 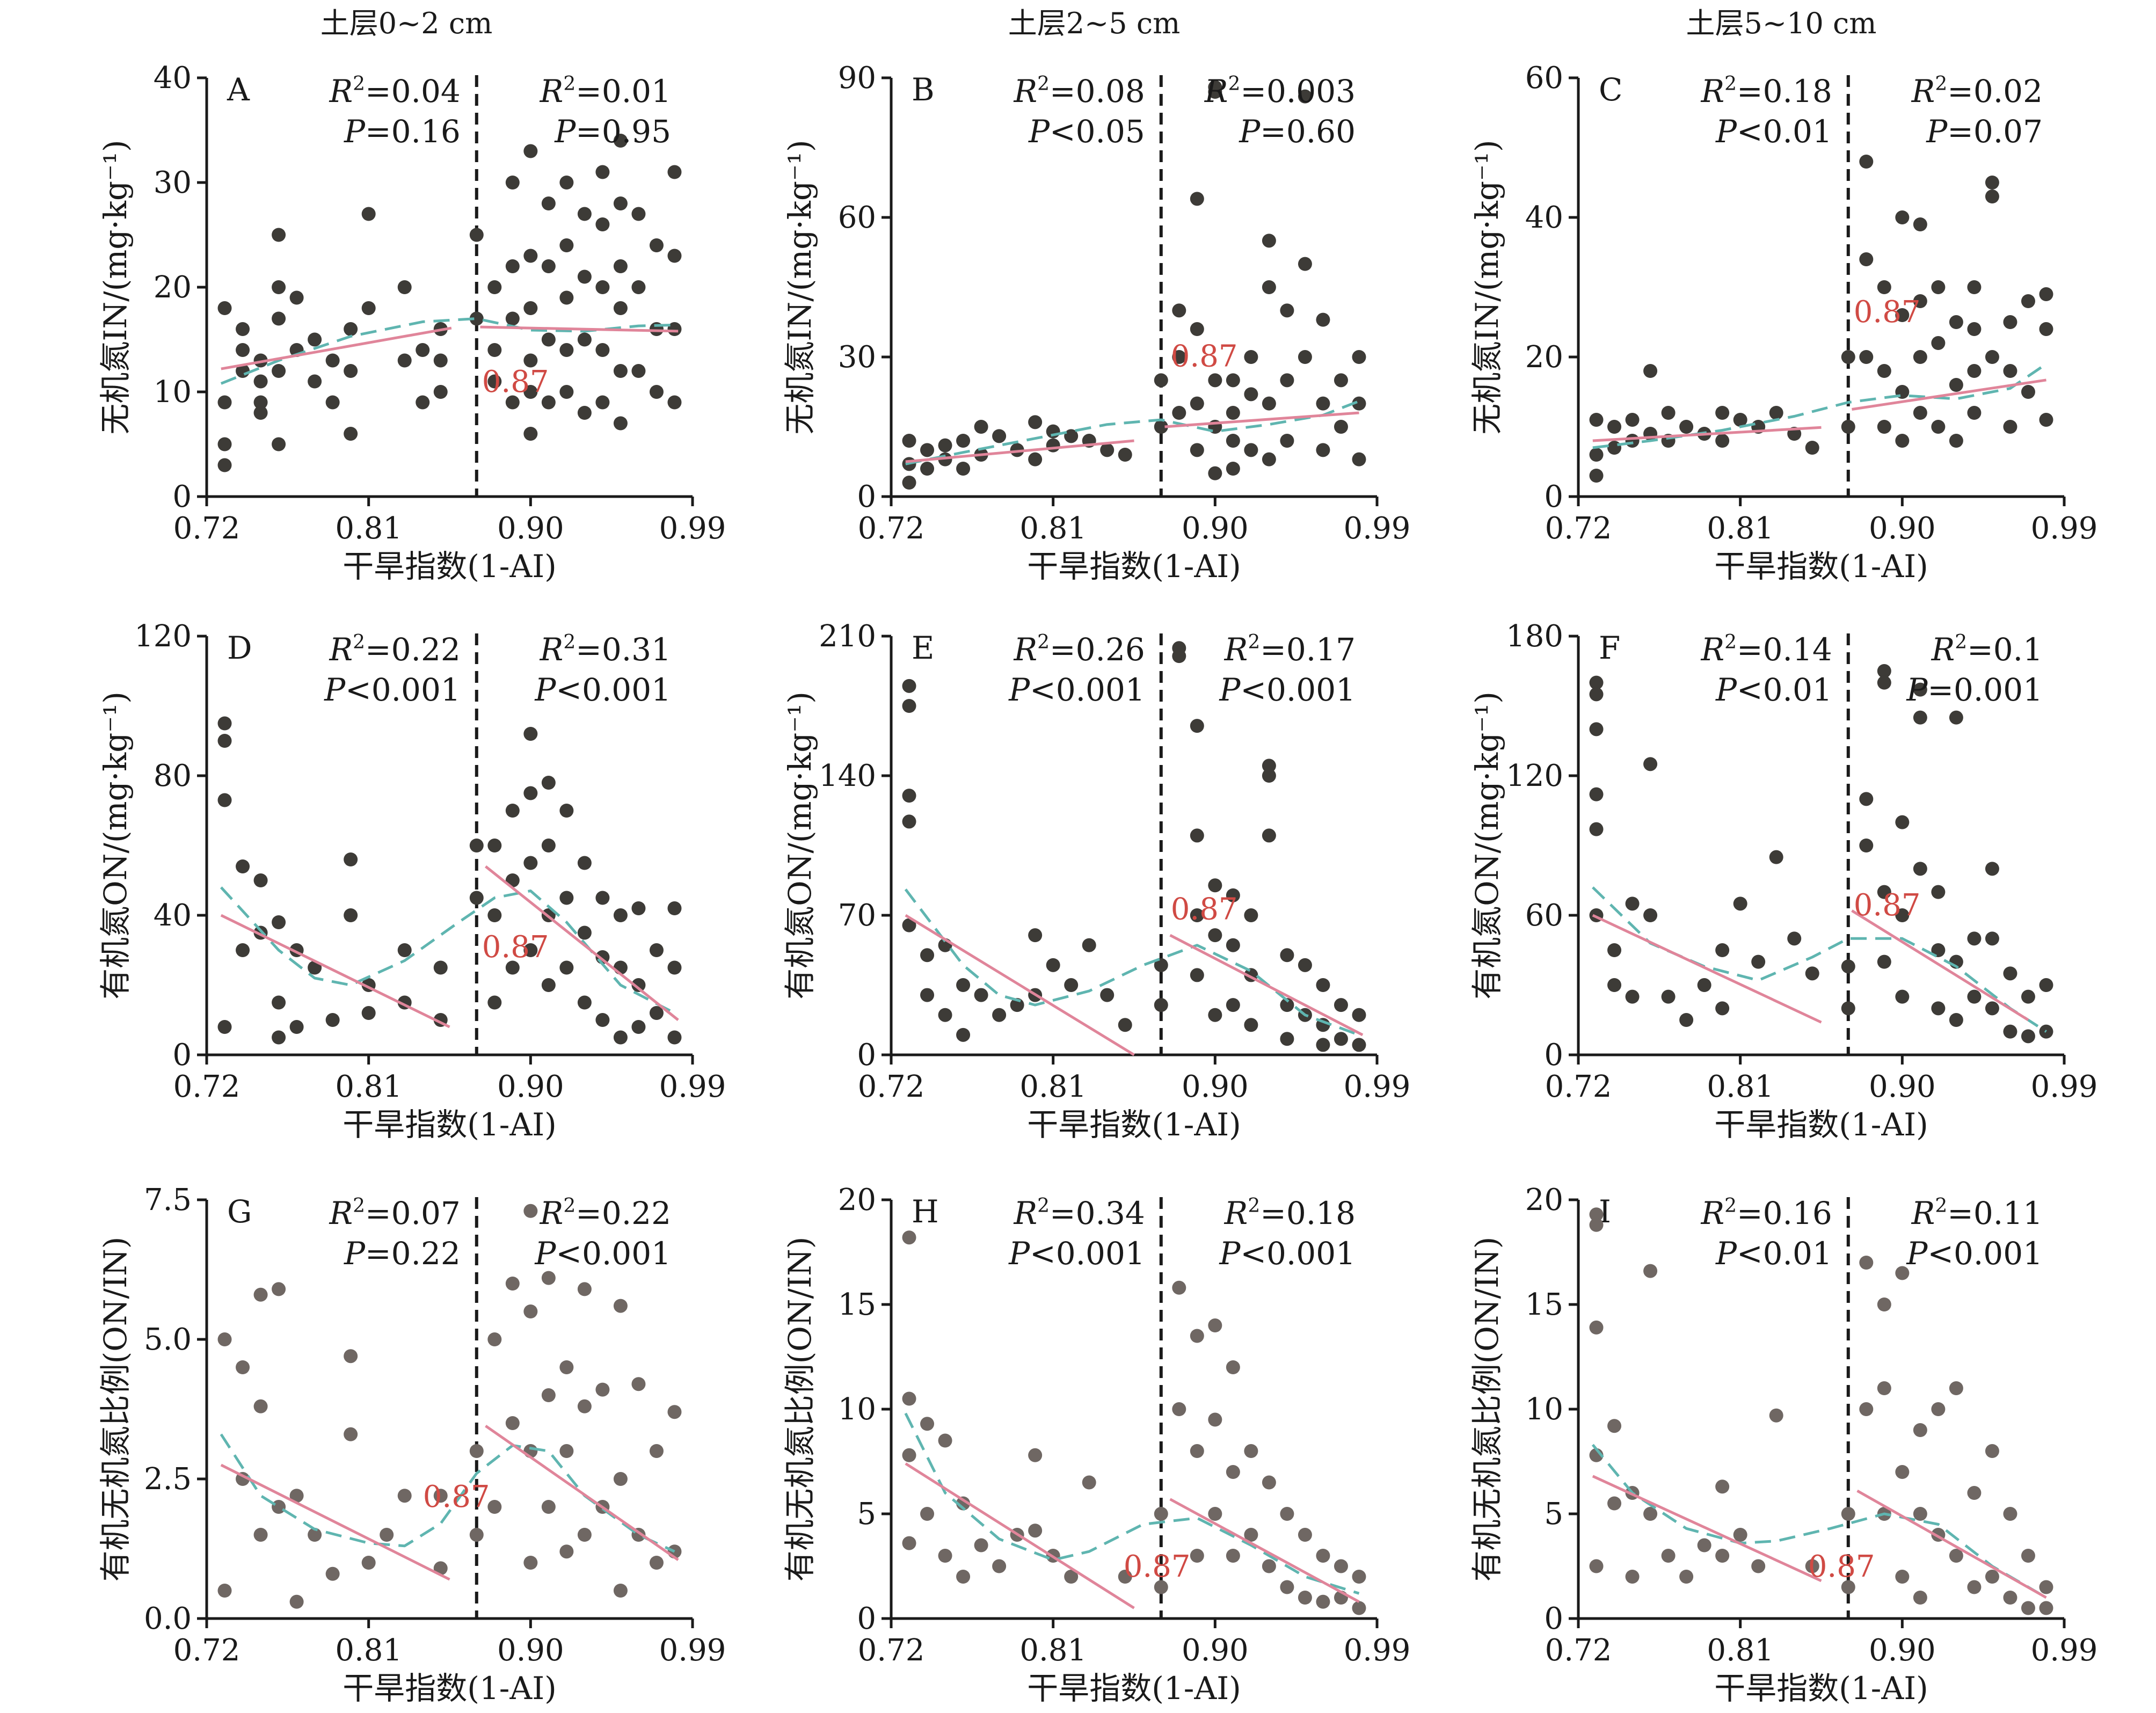 I want to click on y-tick-label: 40, so click(x=1544, y=217).